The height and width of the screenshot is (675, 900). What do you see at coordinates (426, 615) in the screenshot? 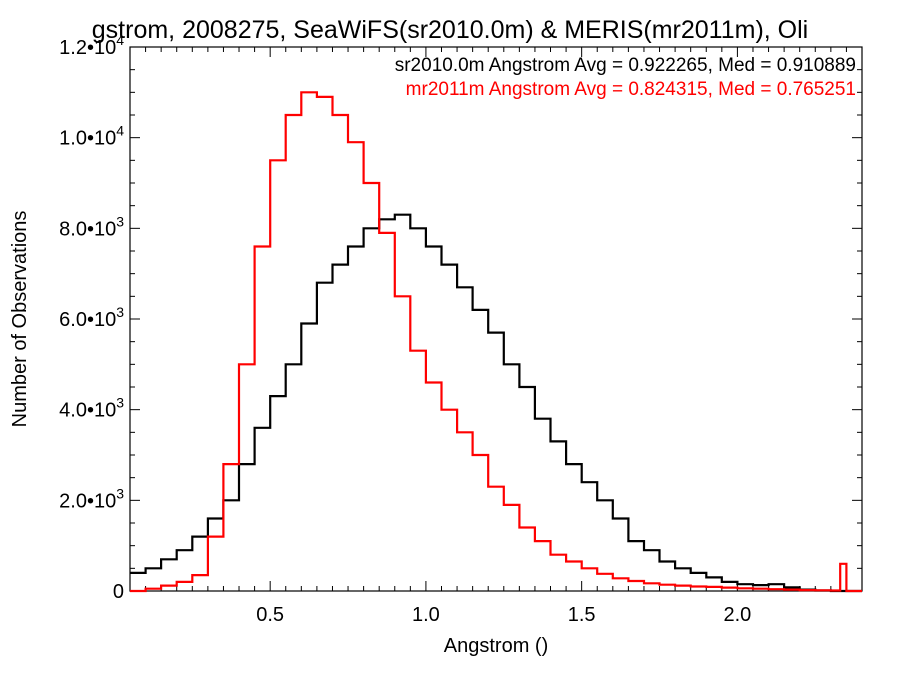
I see `x-tick-label: 1.0` at bounding box center [426, 615].